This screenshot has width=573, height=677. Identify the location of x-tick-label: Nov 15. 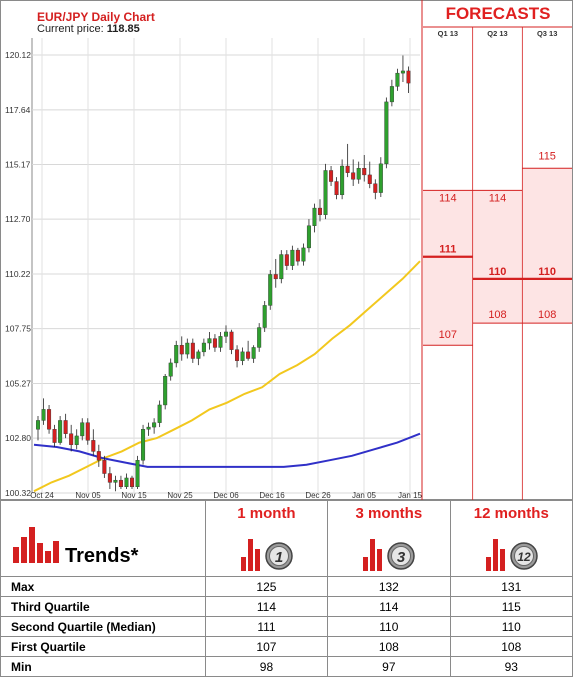
(134, 495).